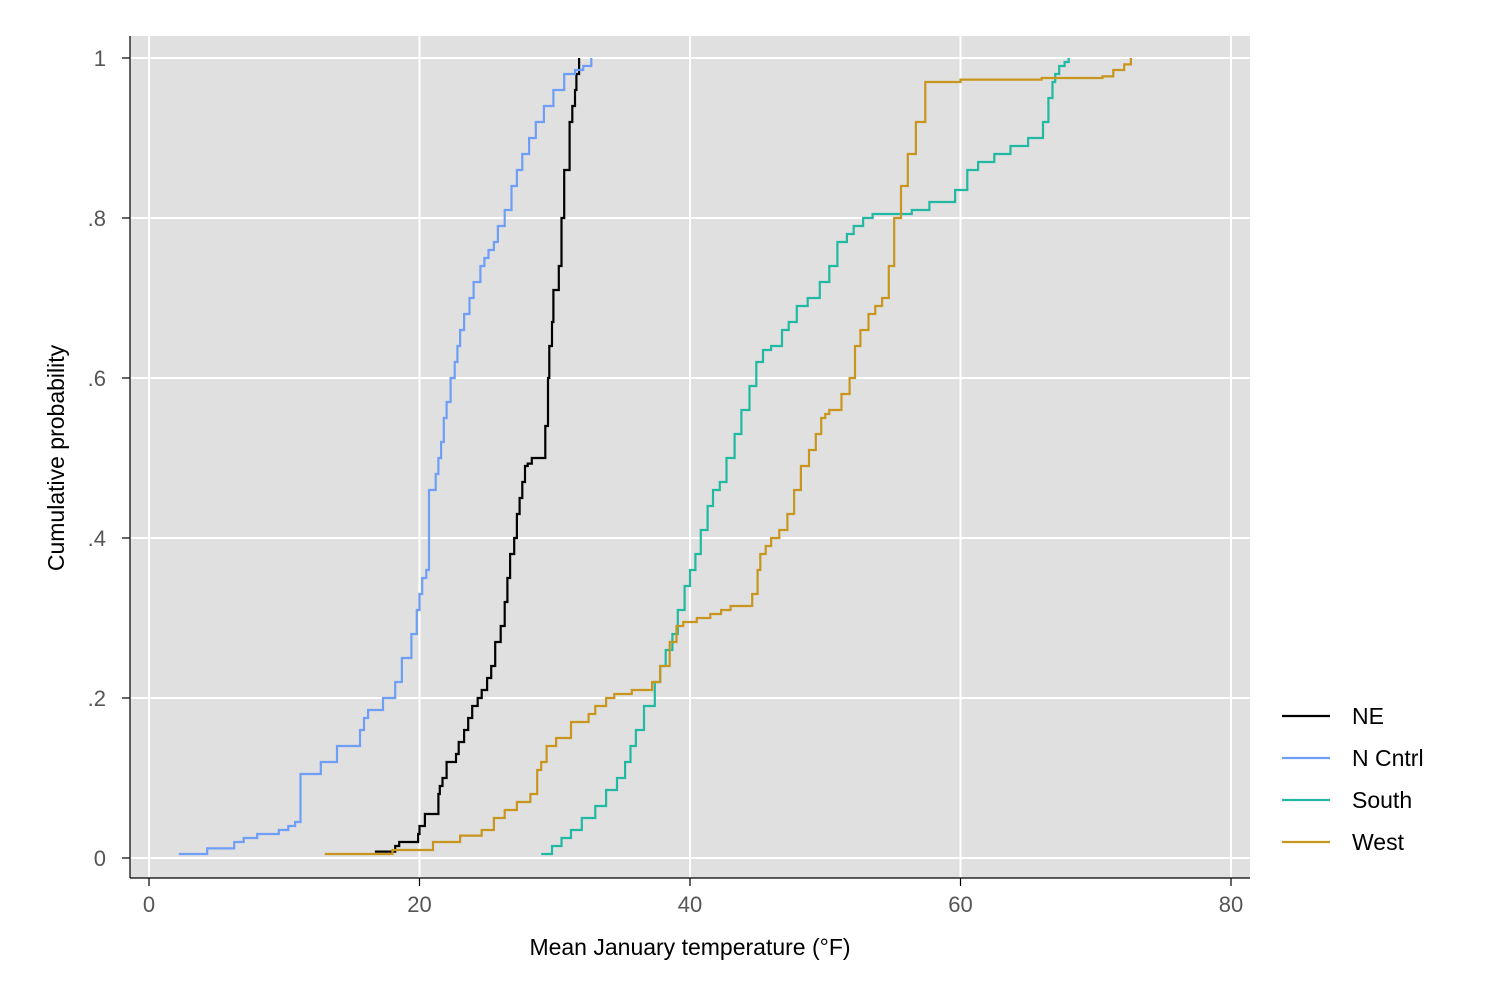 The width and height of the screenshot is (1506, 1004). What do you see at coordinates (100, 858) in the screenshot?
I see `y-tick-label: 0` at bounding box center [100, 858].